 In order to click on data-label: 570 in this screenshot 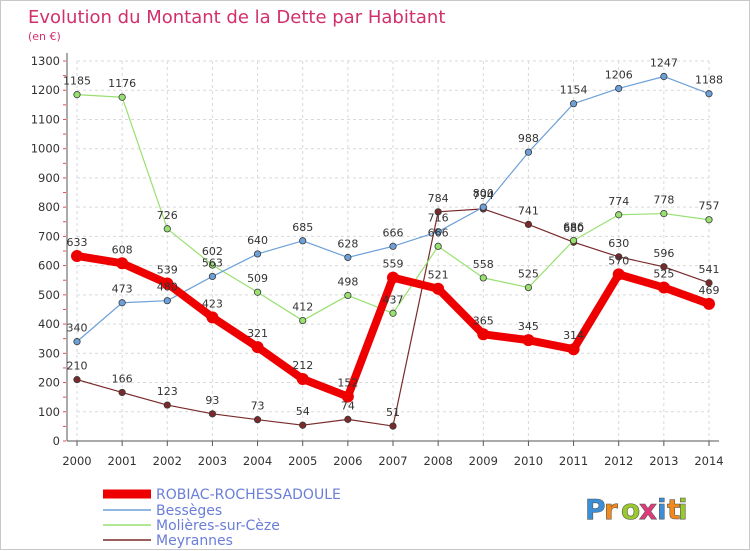, I will do `click(618, 260)`.